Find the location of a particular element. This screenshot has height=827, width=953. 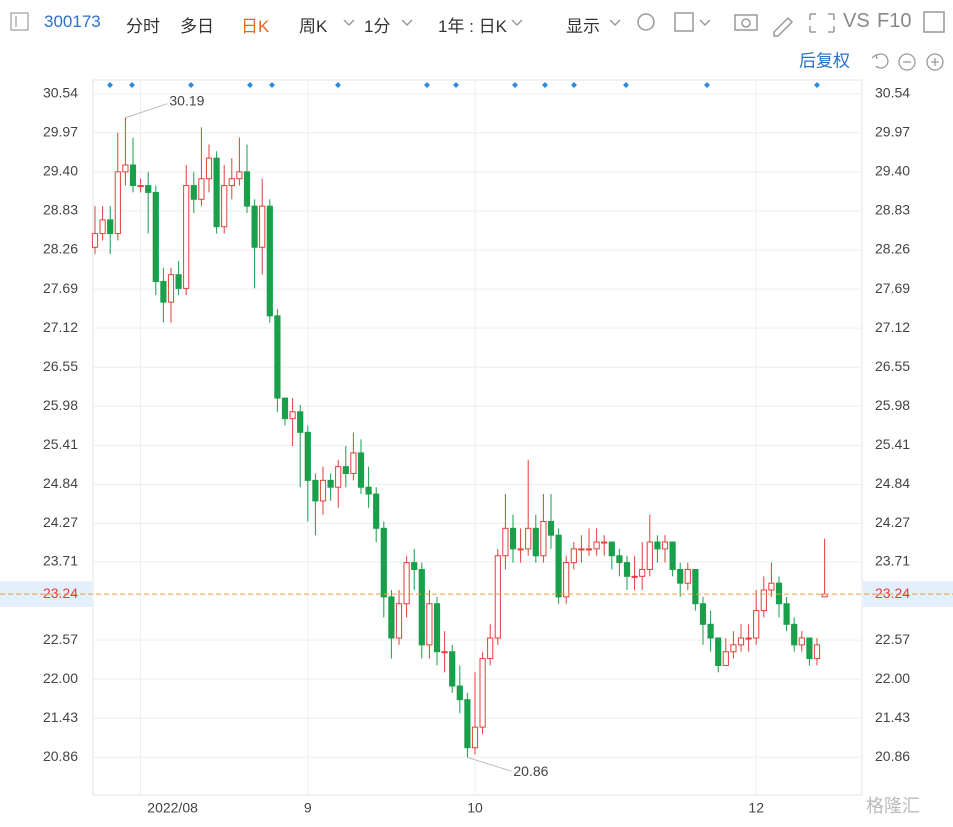

icon is located at coordinates (19, 21).